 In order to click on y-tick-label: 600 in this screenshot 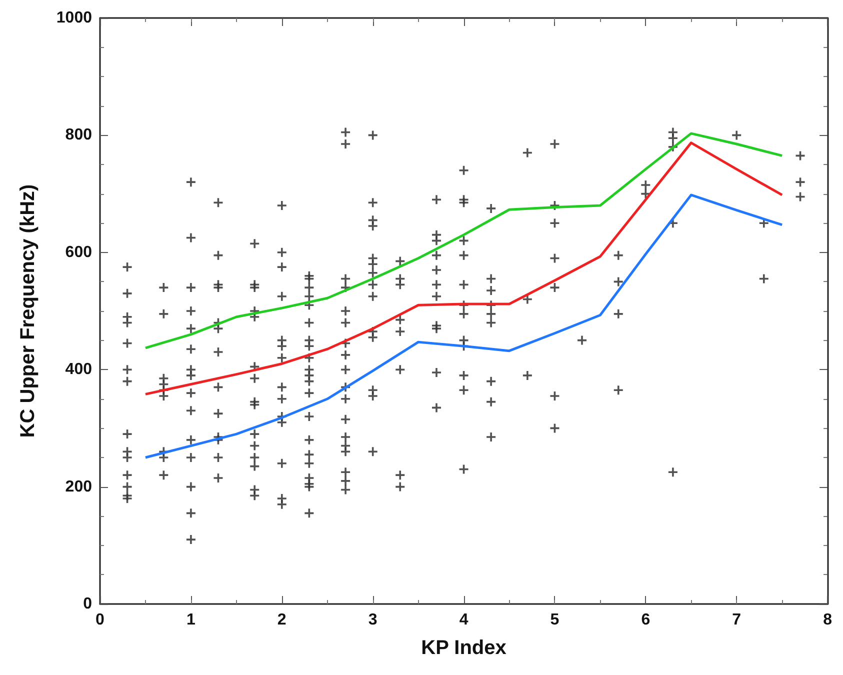, I will do `click(78, 252)`.